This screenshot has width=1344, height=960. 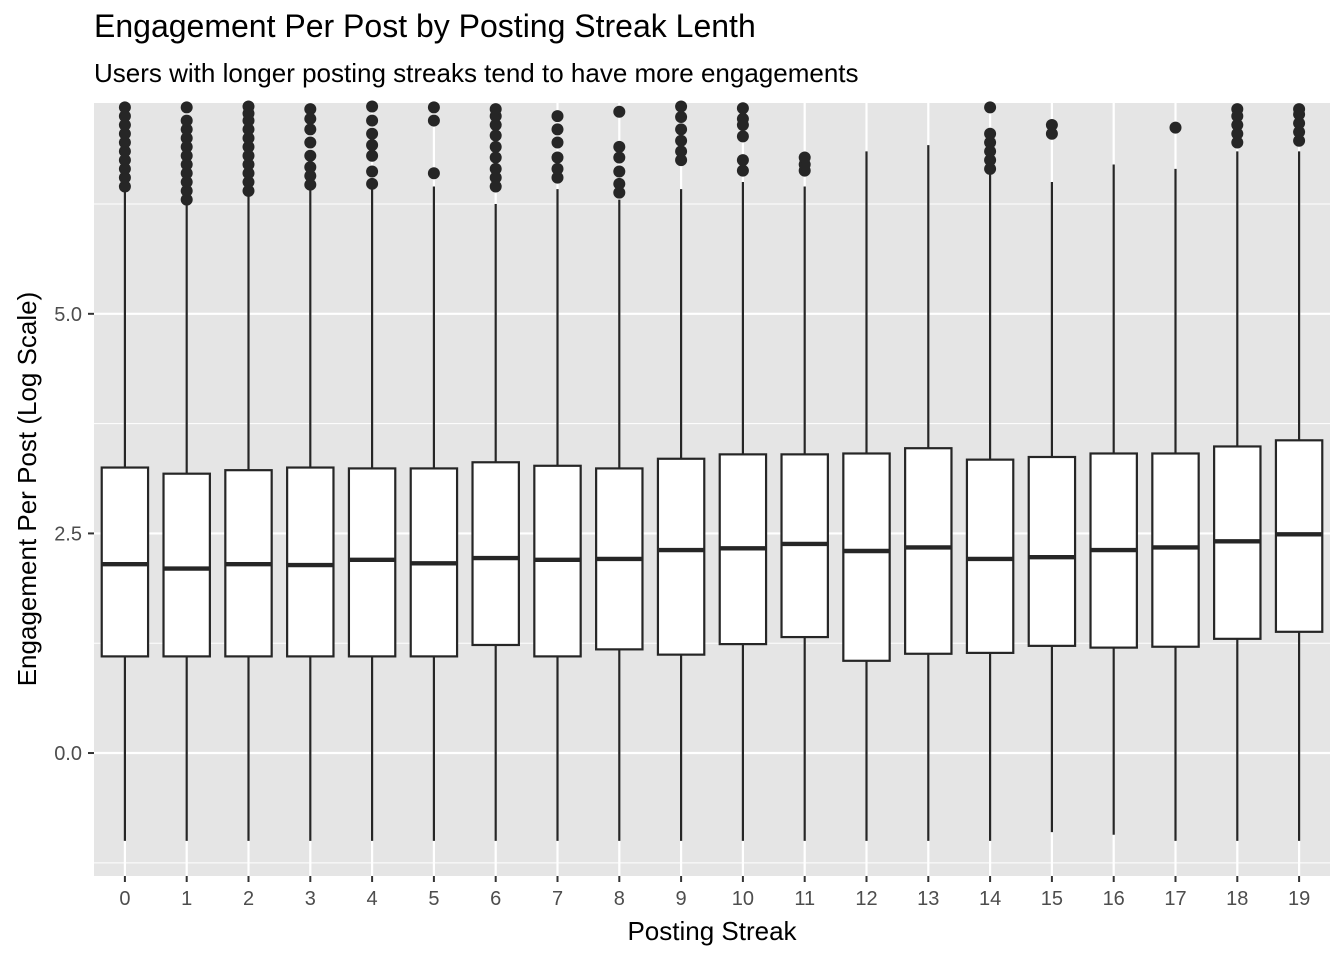 I want to click on y-axis-title: Engagement Per Post (Log Scale), so click(x=27, y=489).